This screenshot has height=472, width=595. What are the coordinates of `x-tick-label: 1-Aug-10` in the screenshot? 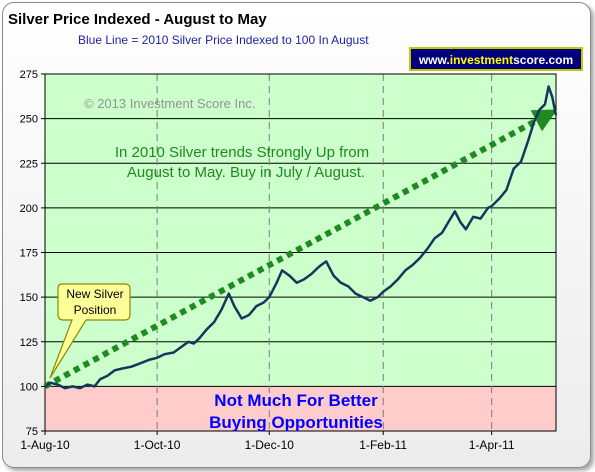 It's located at (45, 445).